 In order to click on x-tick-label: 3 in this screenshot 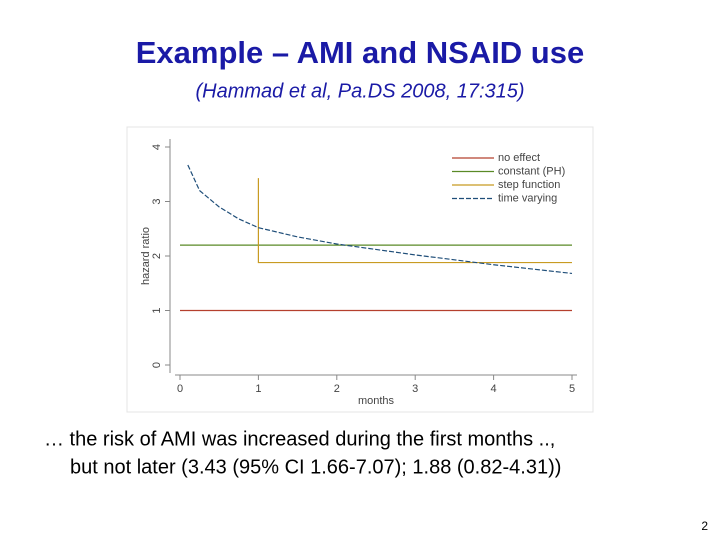, I will do `click(415, 389)`.